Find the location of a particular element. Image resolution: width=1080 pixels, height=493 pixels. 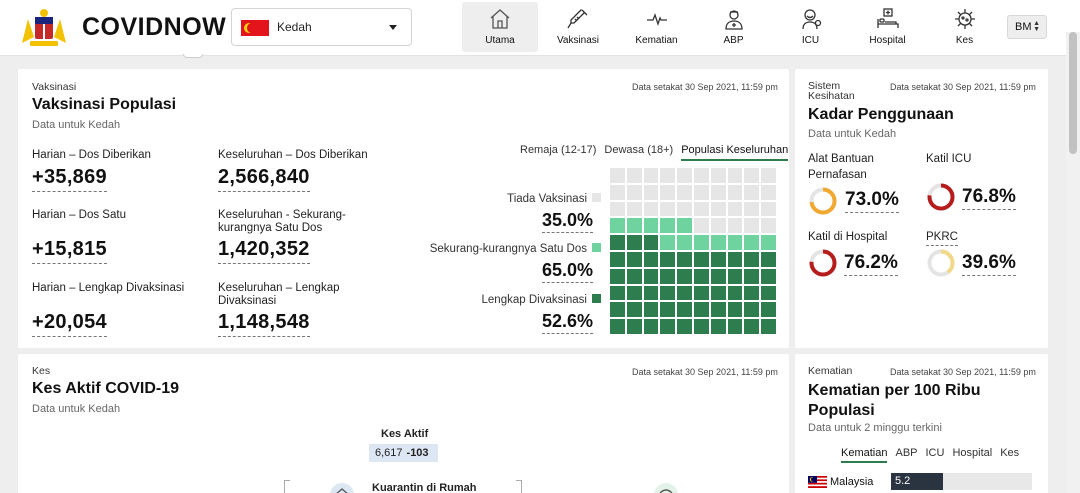

active-cases-value: 6,617 is located at coordinates (389, 453).